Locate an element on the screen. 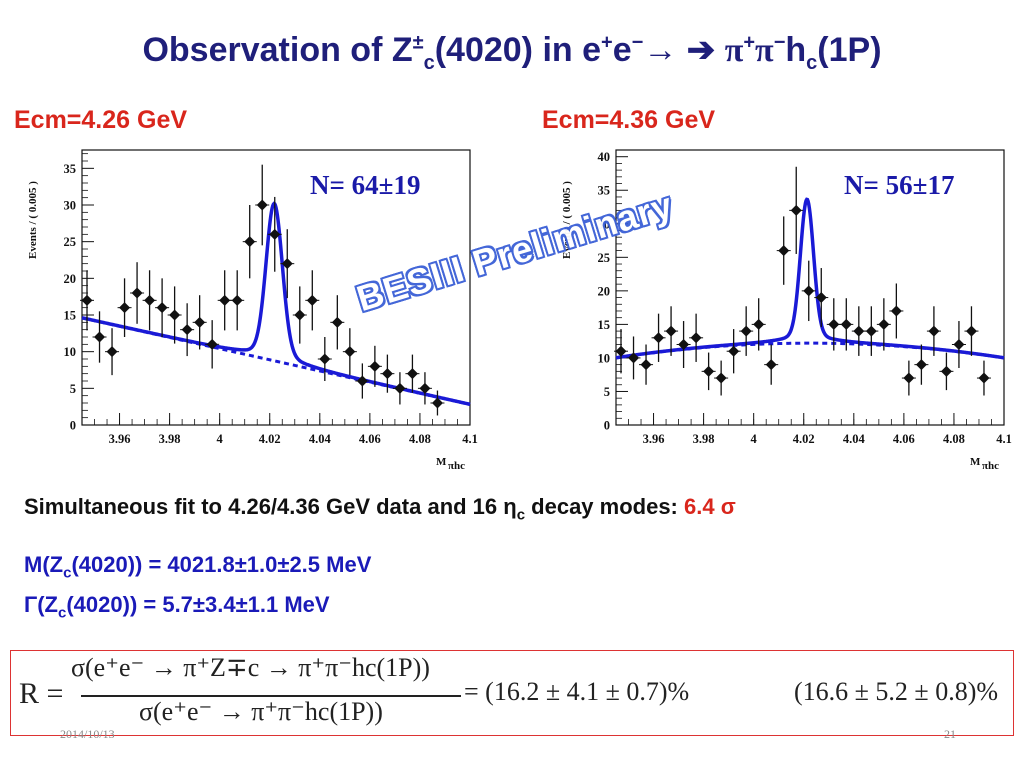  signal-yield-label: N= 64±19 is located at coordinates (365, 185).